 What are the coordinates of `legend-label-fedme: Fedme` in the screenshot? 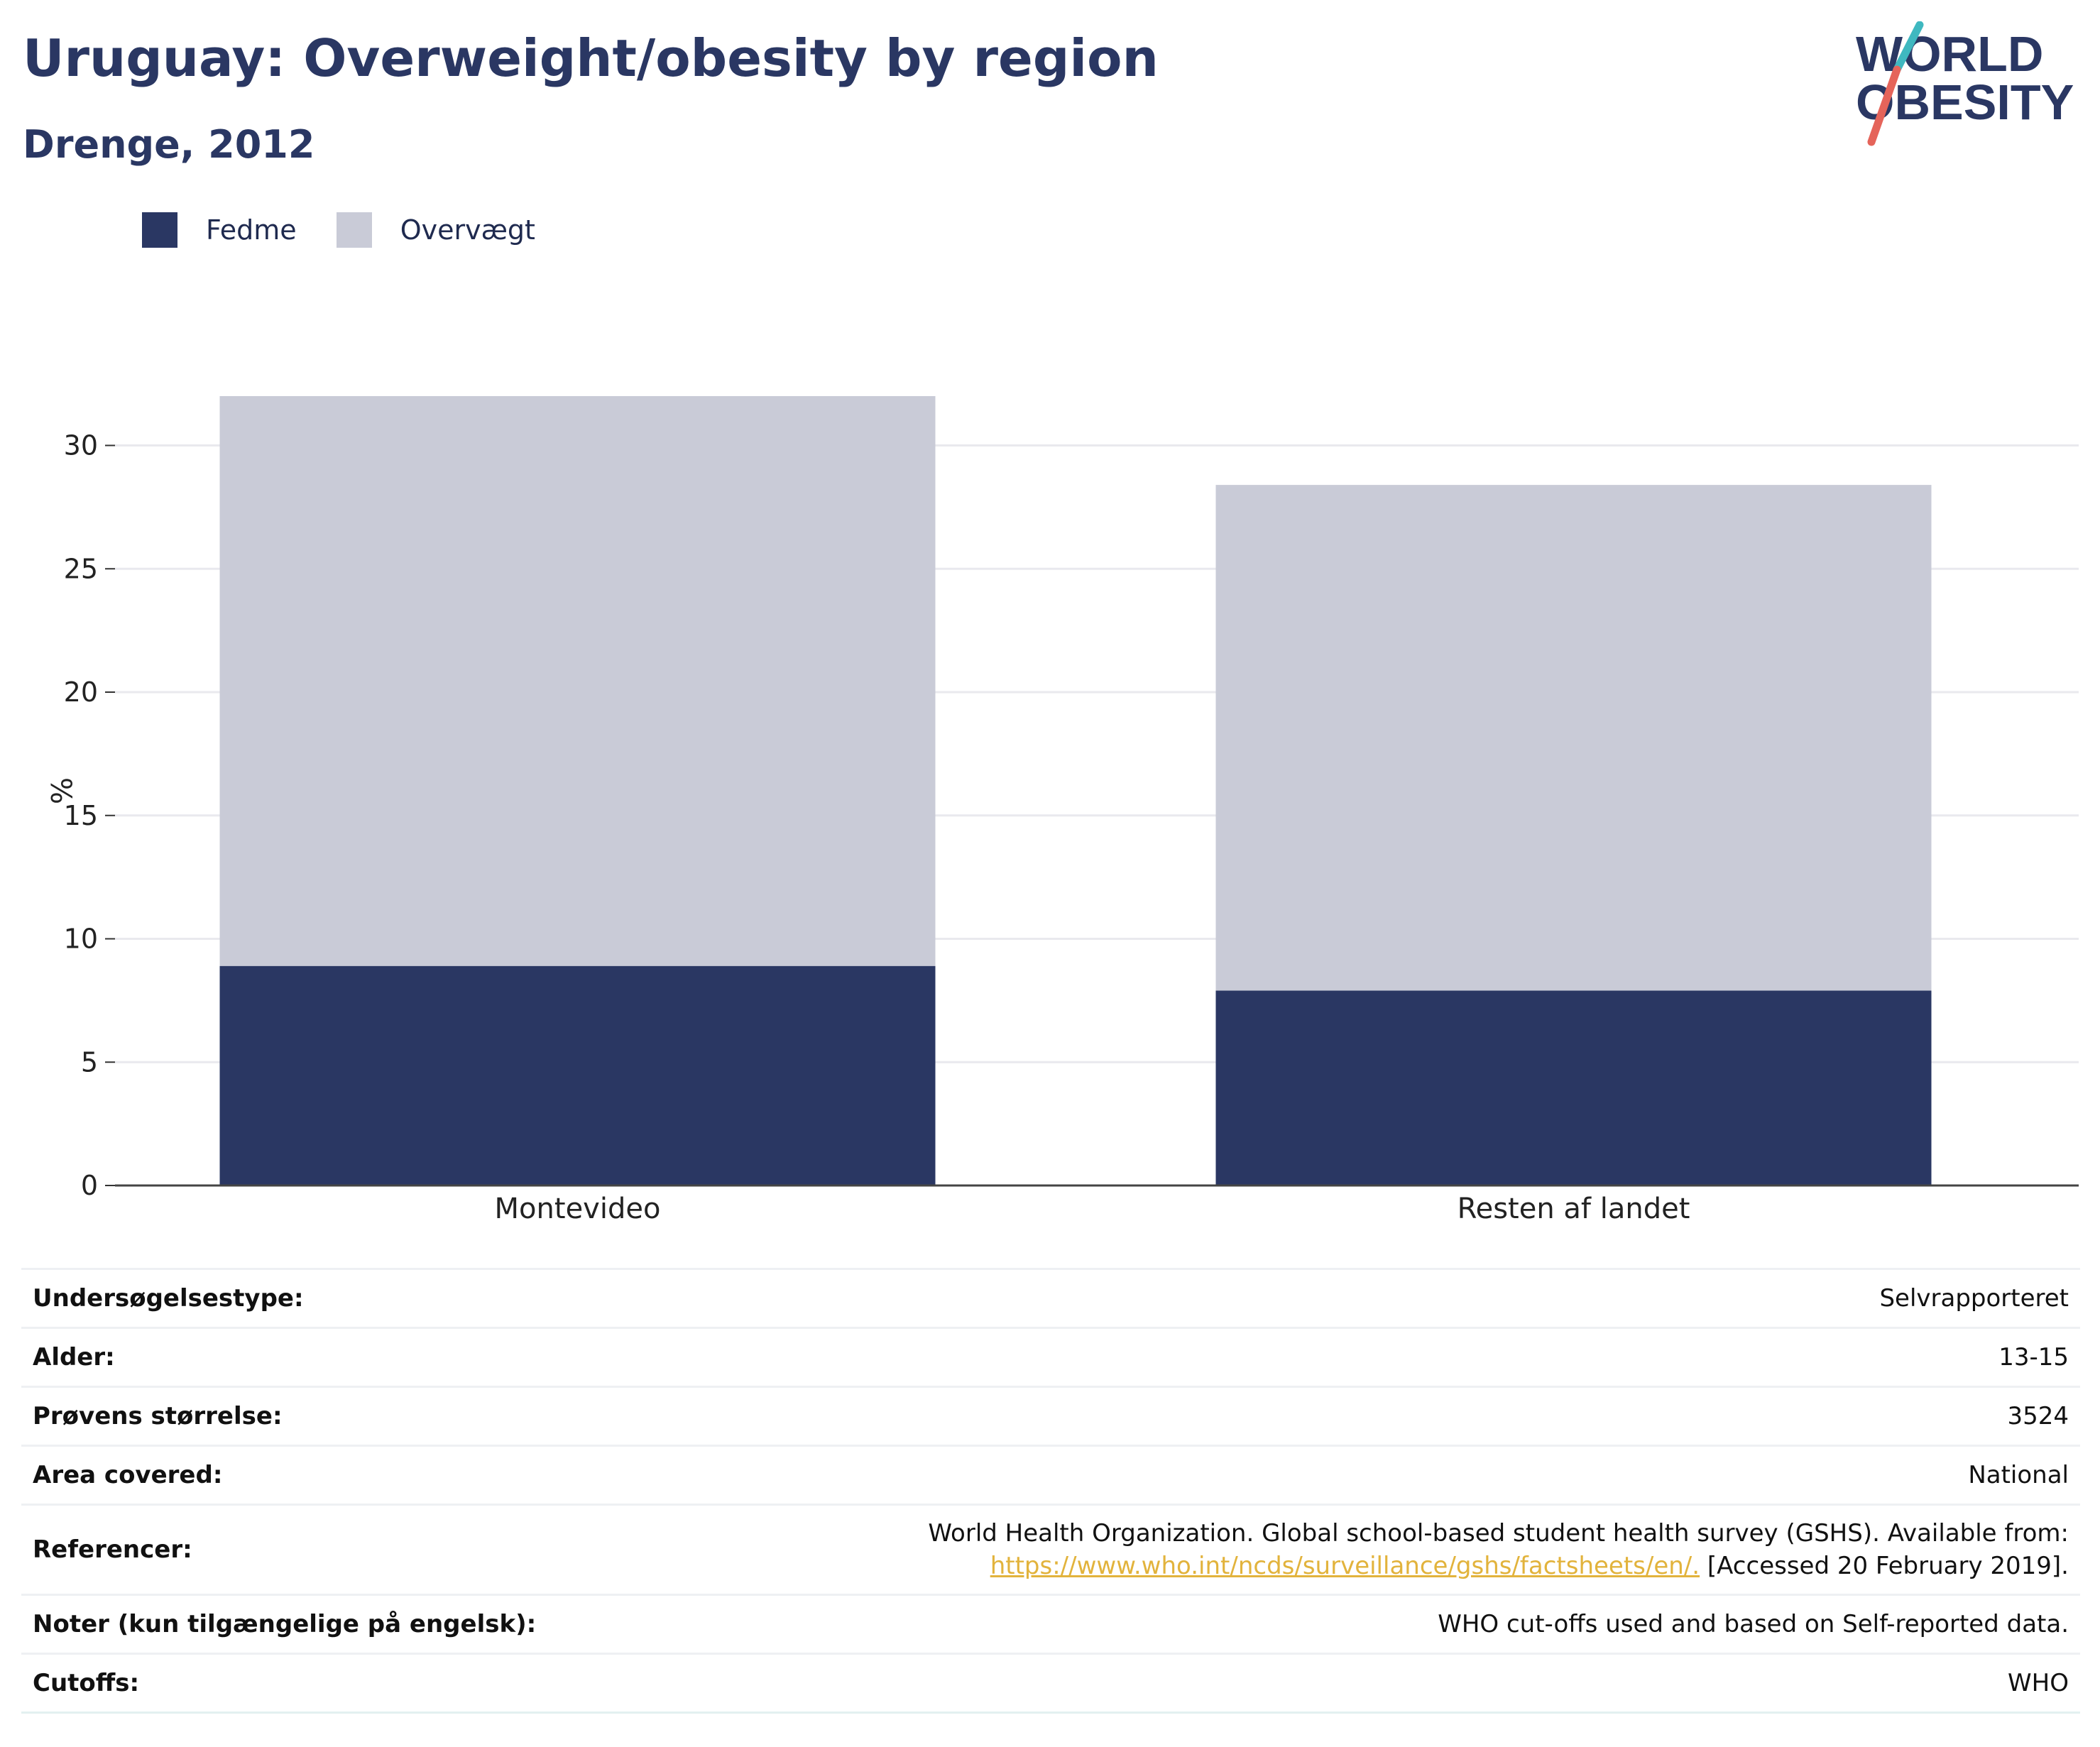 It's located at (251, 230).